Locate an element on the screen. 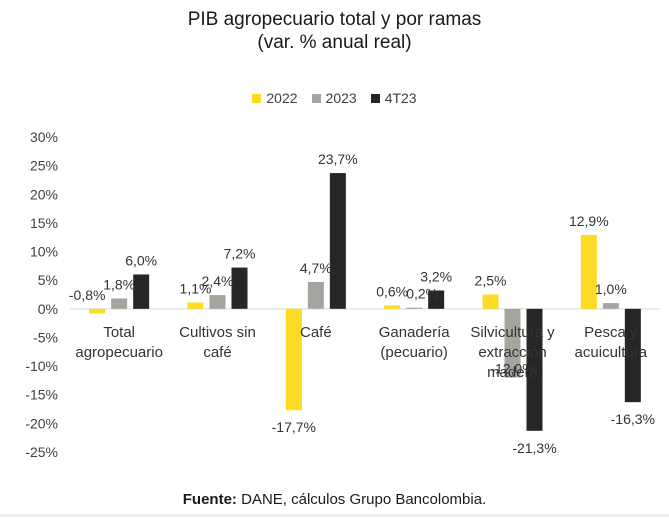 The height and width of the screenshot is (518, 669). y-tick-label: -20% is located at coordinates (41, 423).